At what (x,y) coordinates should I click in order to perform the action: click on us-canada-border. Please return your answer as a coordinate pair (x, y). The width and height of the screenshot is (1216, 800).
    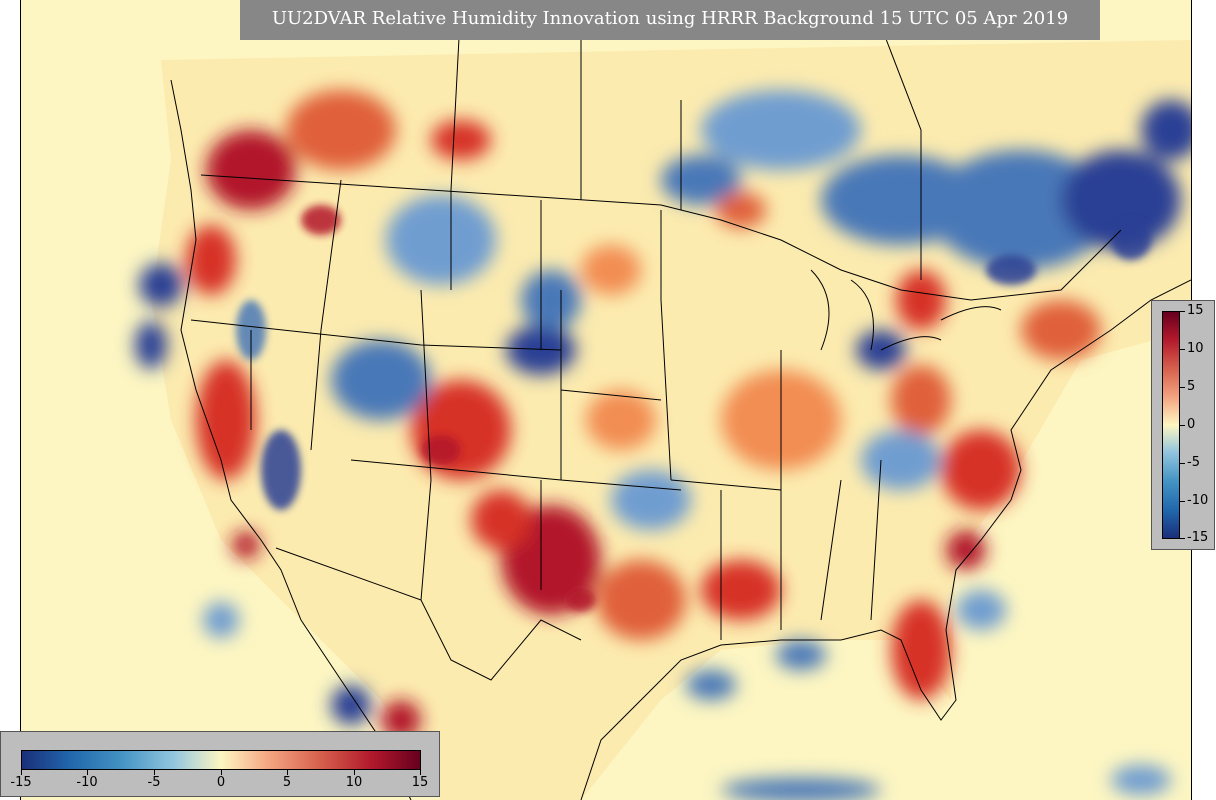
    Looking at the image, I should click on (661, 237).